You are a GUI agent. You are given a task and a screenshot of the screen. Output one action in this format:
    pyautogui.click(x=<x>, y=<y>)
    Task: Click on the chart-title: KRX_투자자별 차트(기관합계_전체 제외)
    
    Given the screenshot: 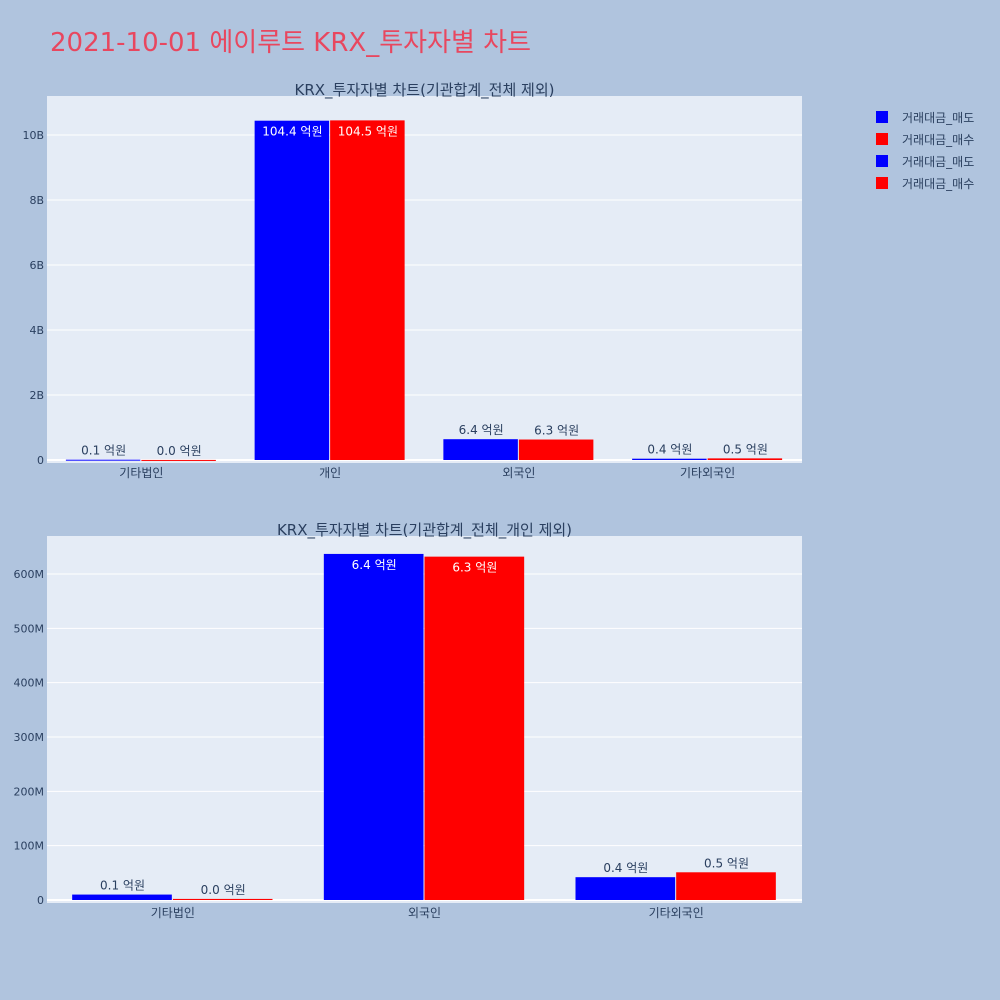 What is the action you would take?
    pyautogui.click(x=425, y=90)
    